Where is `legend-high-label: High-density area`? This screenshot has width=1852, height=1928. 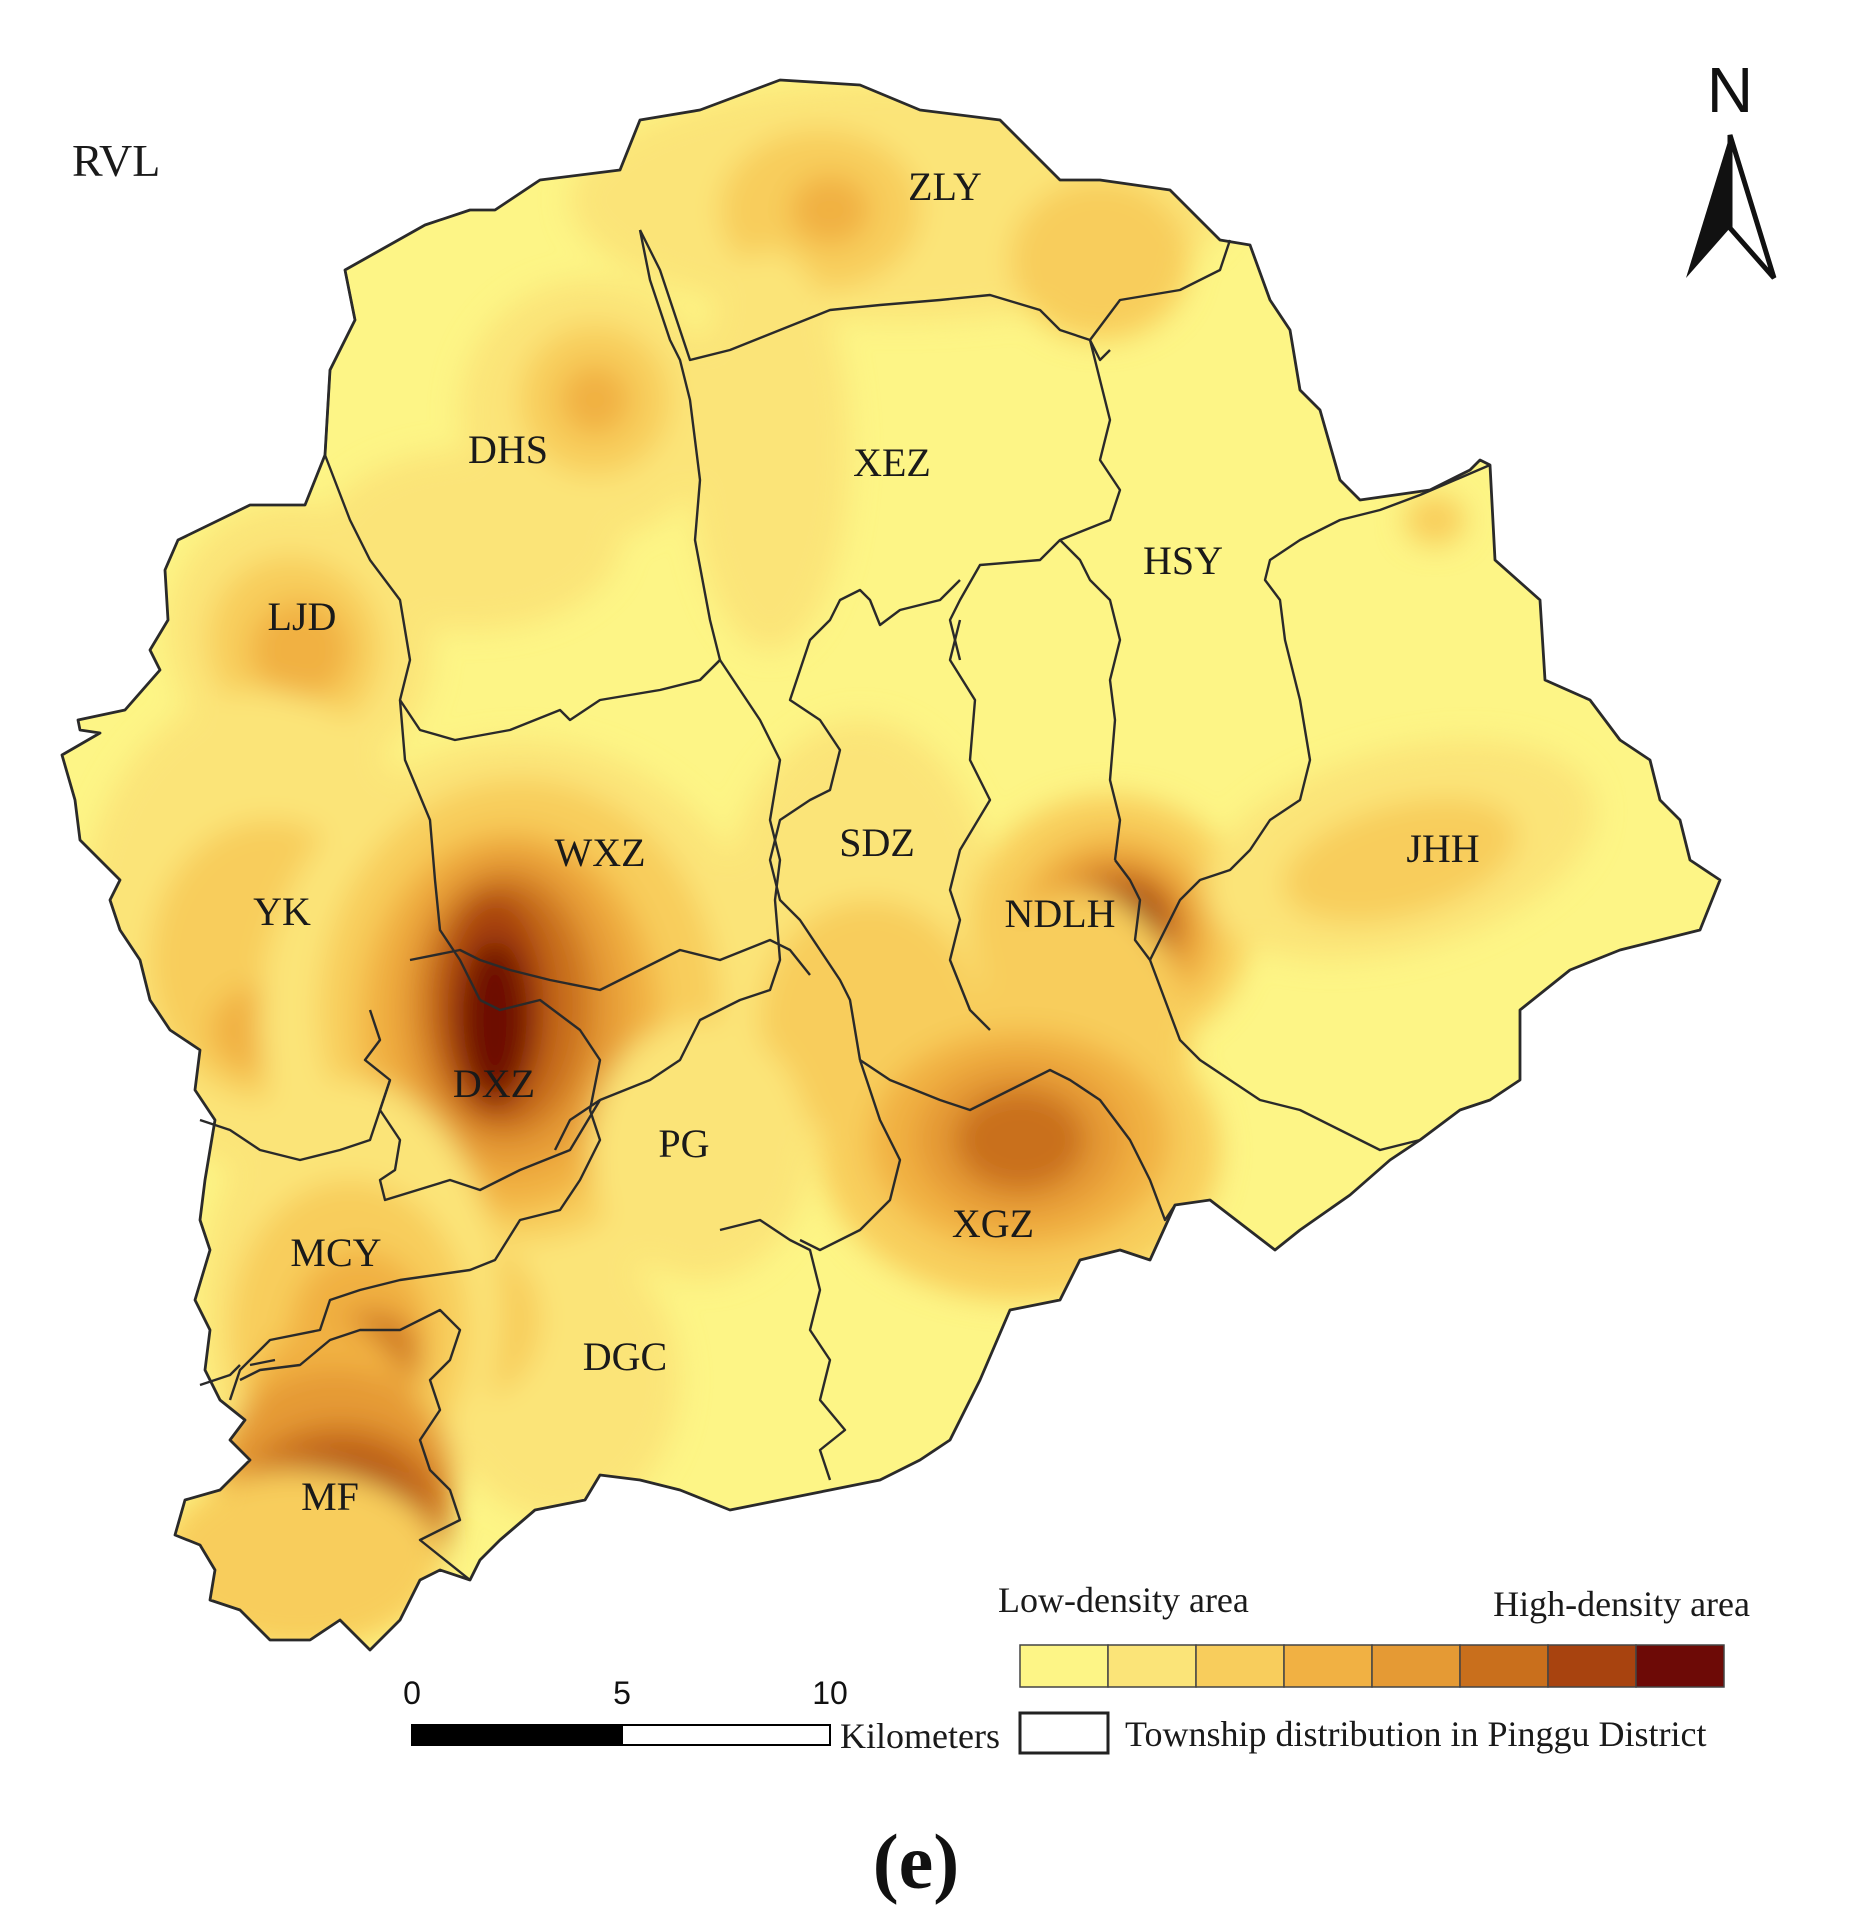
legend-high-label: High-density area is located at coordinates (1621, 1604).